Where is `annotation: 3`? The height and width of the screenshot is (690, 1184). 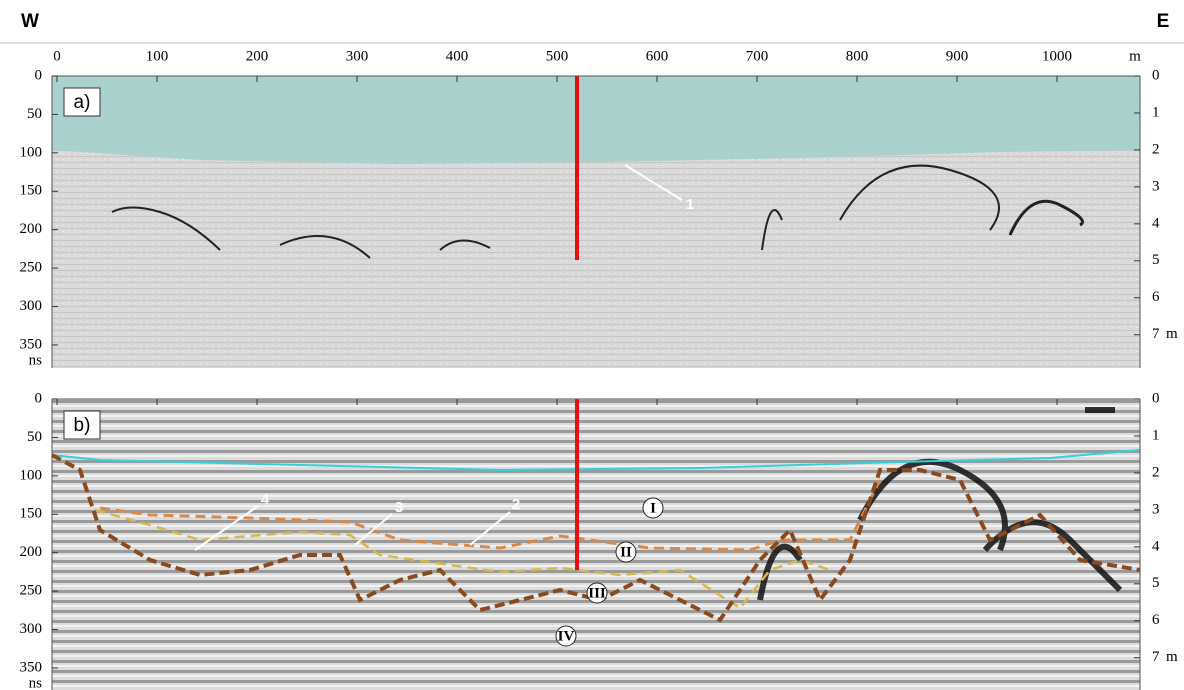 annotation: 3 is located at coordinates (399, 507).